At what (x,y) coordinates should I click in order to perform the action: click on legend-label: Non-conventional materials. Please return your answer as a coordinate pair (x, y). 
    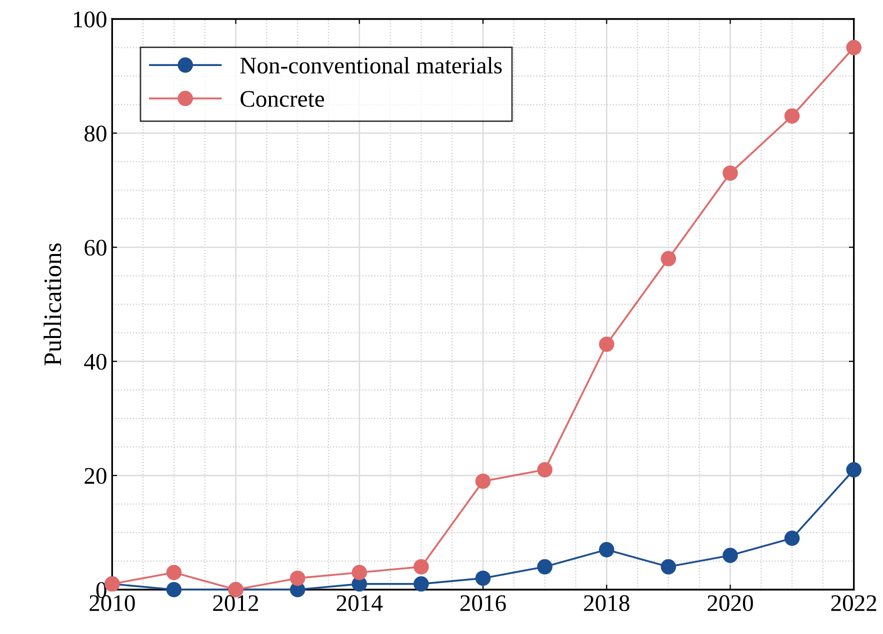
    Looking at the image, I should click on (371, 65).